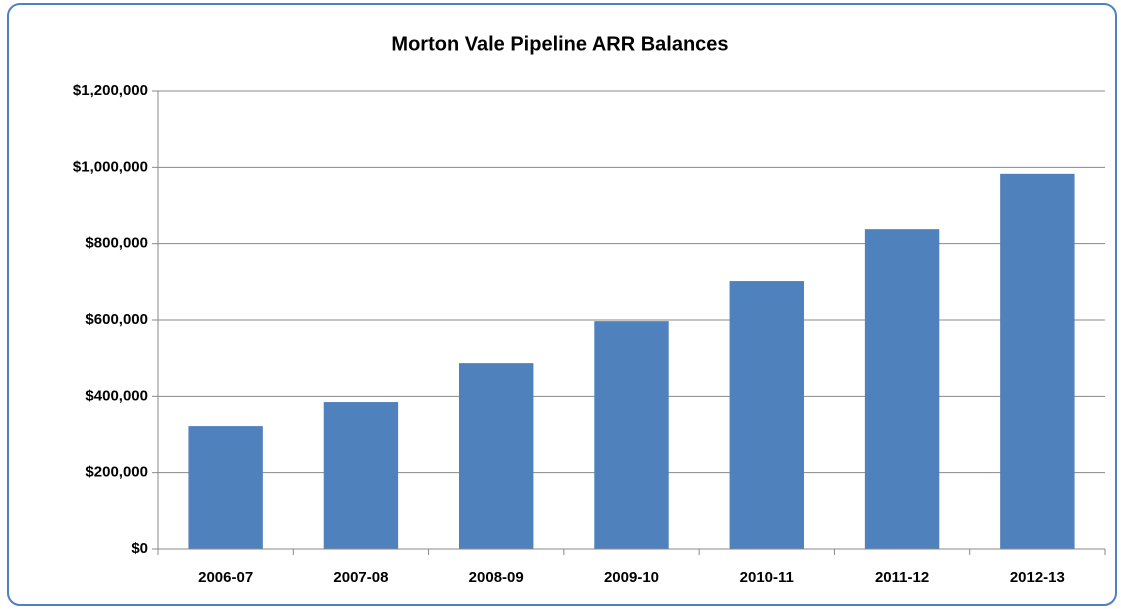 This screenshot has width=1121, height=609. Describe the element at coordinates (559, 44) in the screenshot. I see `chart-title: Morton Vale Pipeline ARR Balances` at that location.